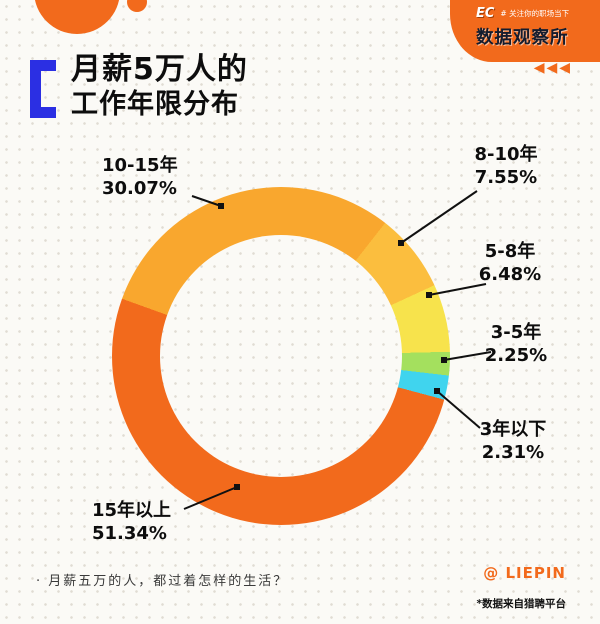  What do you see at coordinates (524, 573) in the screenshot?
I see `brand-handle: @ LIEPIN` at bounding box center [524, 573].